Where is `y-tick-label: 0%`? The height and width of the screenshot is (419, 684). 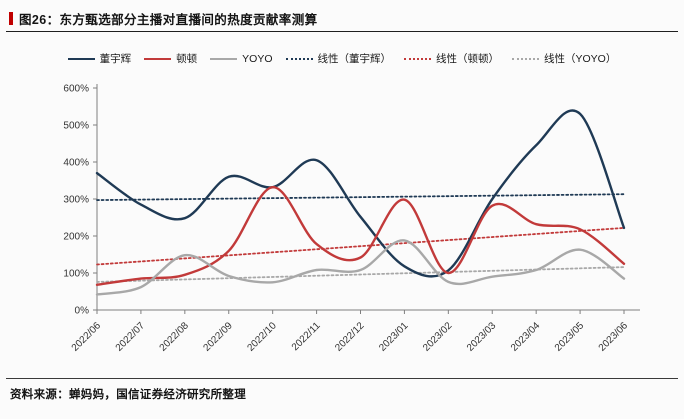 y-tick-label: 0% is located at coordinates (82, 311).